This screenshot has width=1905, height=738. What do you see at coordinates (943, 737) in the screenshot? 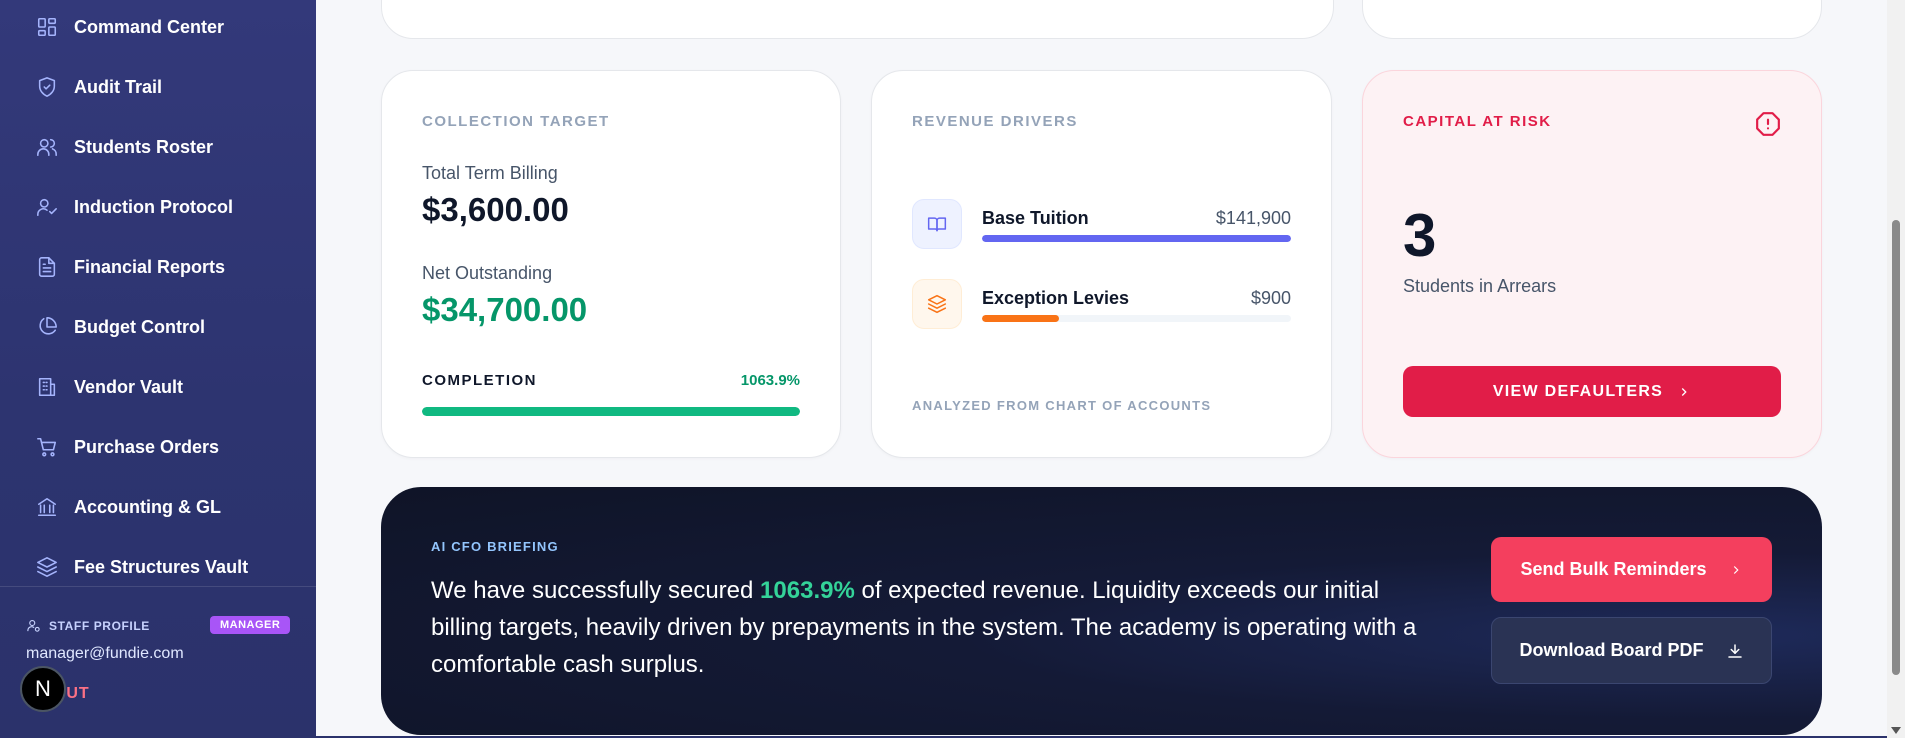
I see `bottom-border` at bounding box center [943, 737].